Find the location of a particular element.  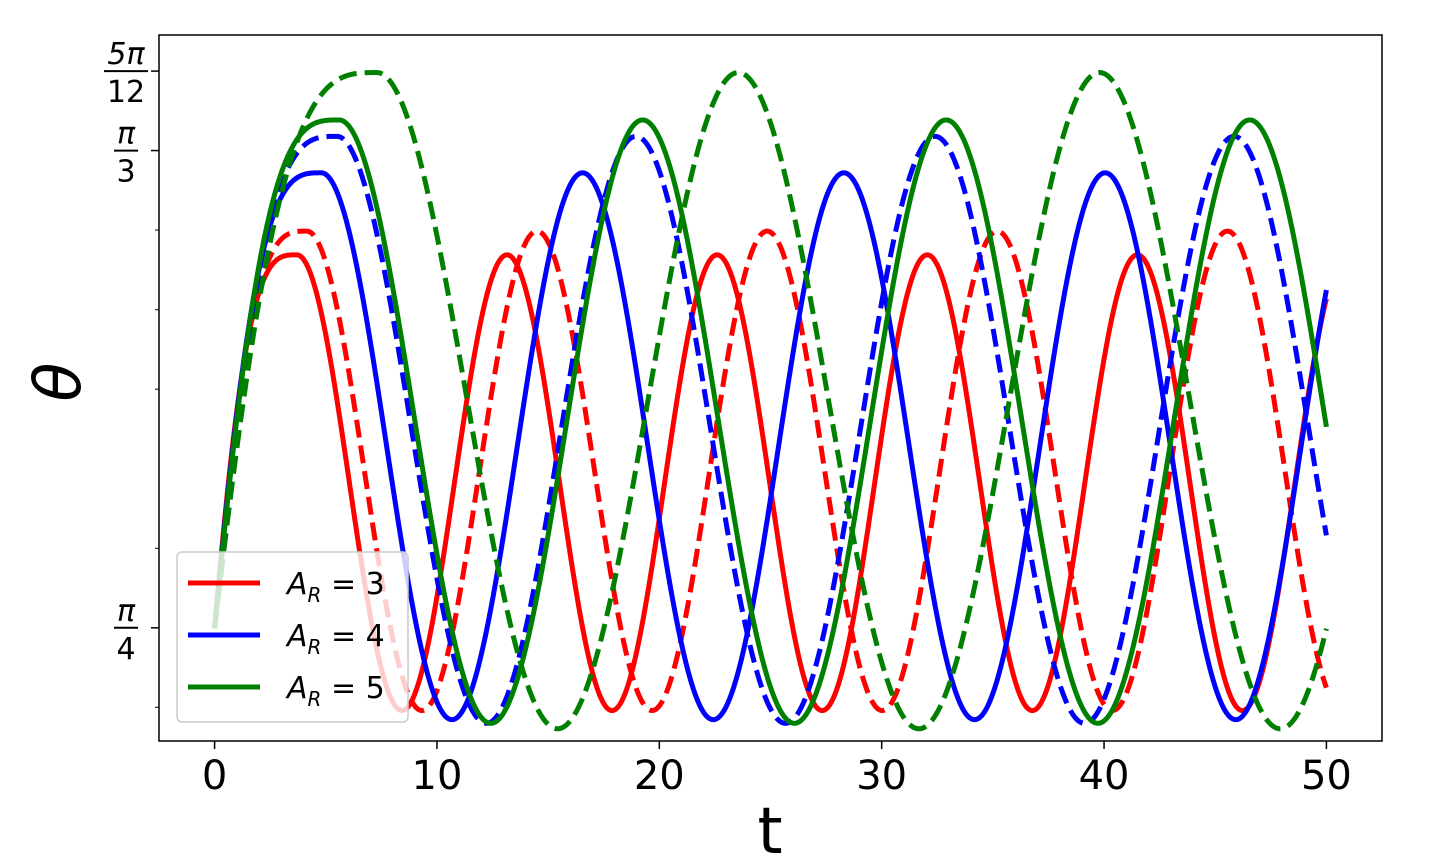

x-tick-label: 30 is located at coordinates (881, 776).